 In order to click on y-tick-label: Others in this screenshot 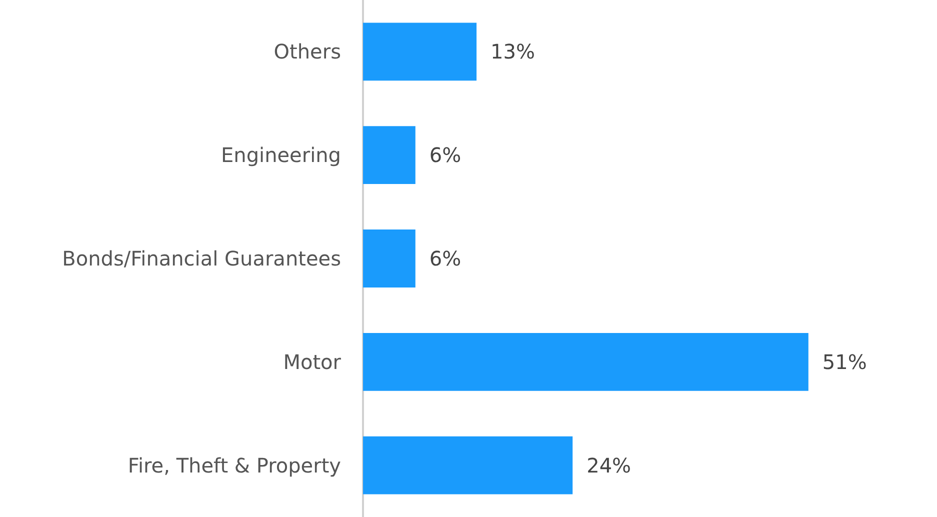, I will do `click(307, 52)`.